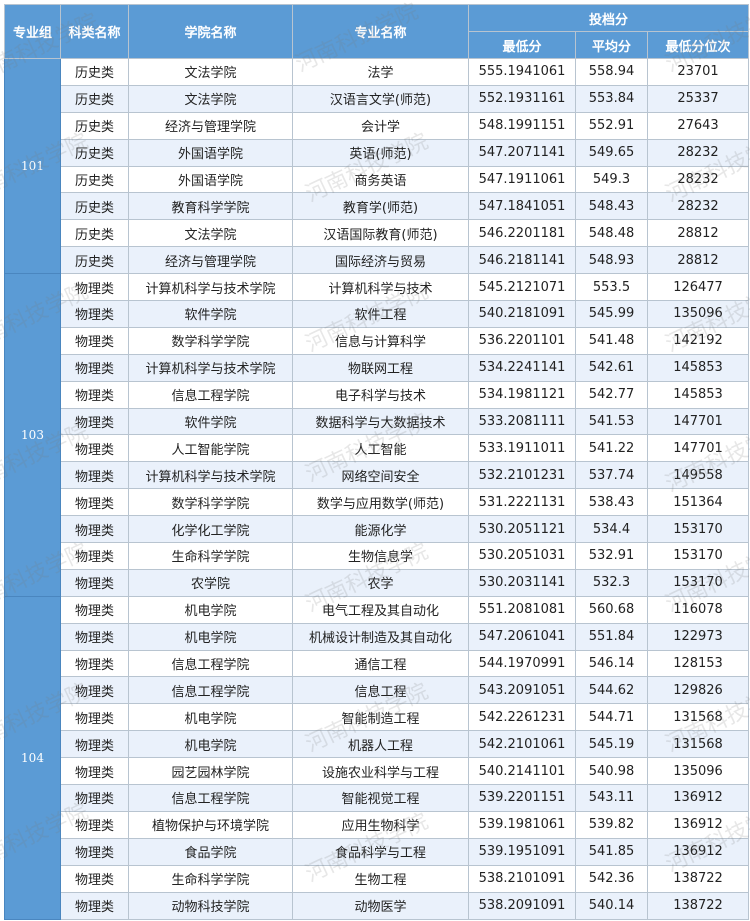 This screenshot has height=921, width=750. What do you see at coordinates (210, 529) in the screenshot?
I see `college-cell: 化学化工学院` at bounding box center [210, 529].